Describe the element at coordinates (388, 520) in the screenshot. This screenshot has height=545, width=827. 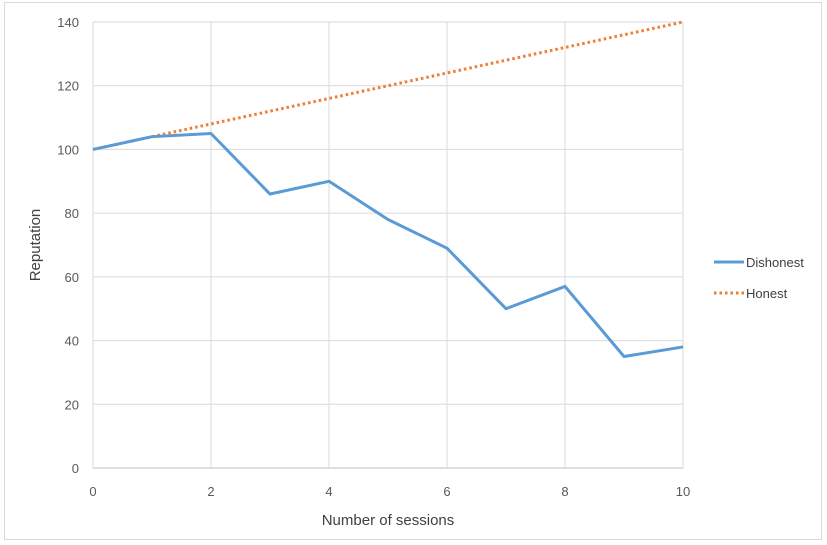
I see `x-axis-title: Number of sessions` at that location.